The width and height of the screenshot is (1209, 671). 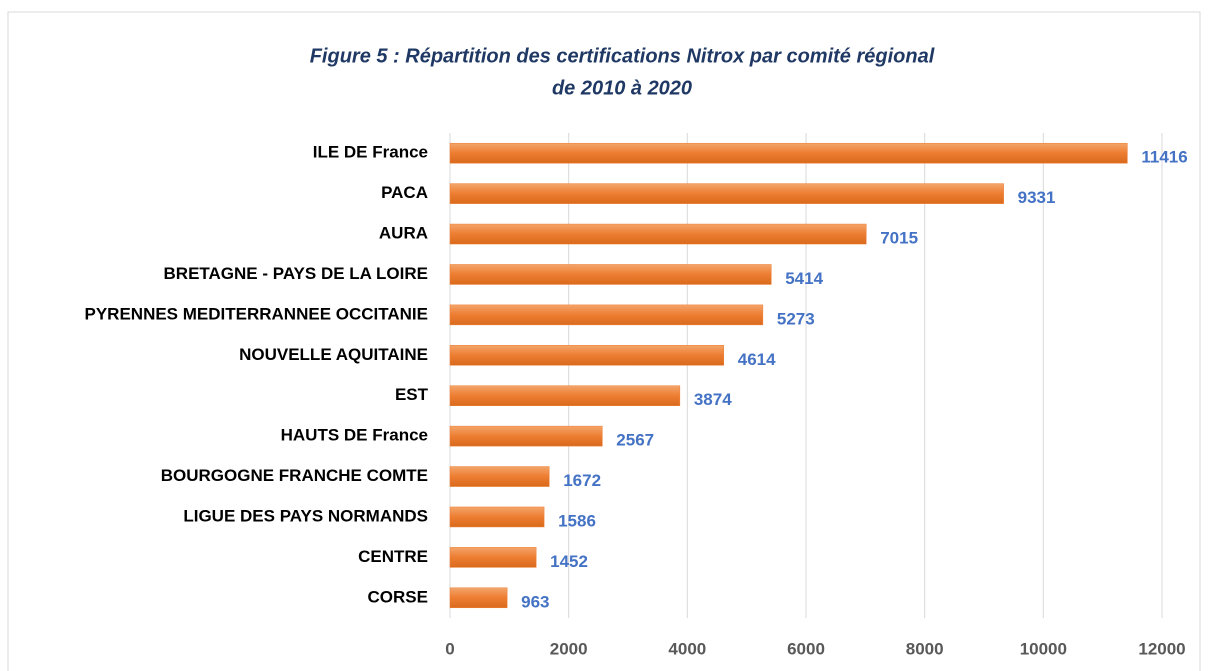 I want to click on x-tick-label: 10000, so click(x=1043, y=648).